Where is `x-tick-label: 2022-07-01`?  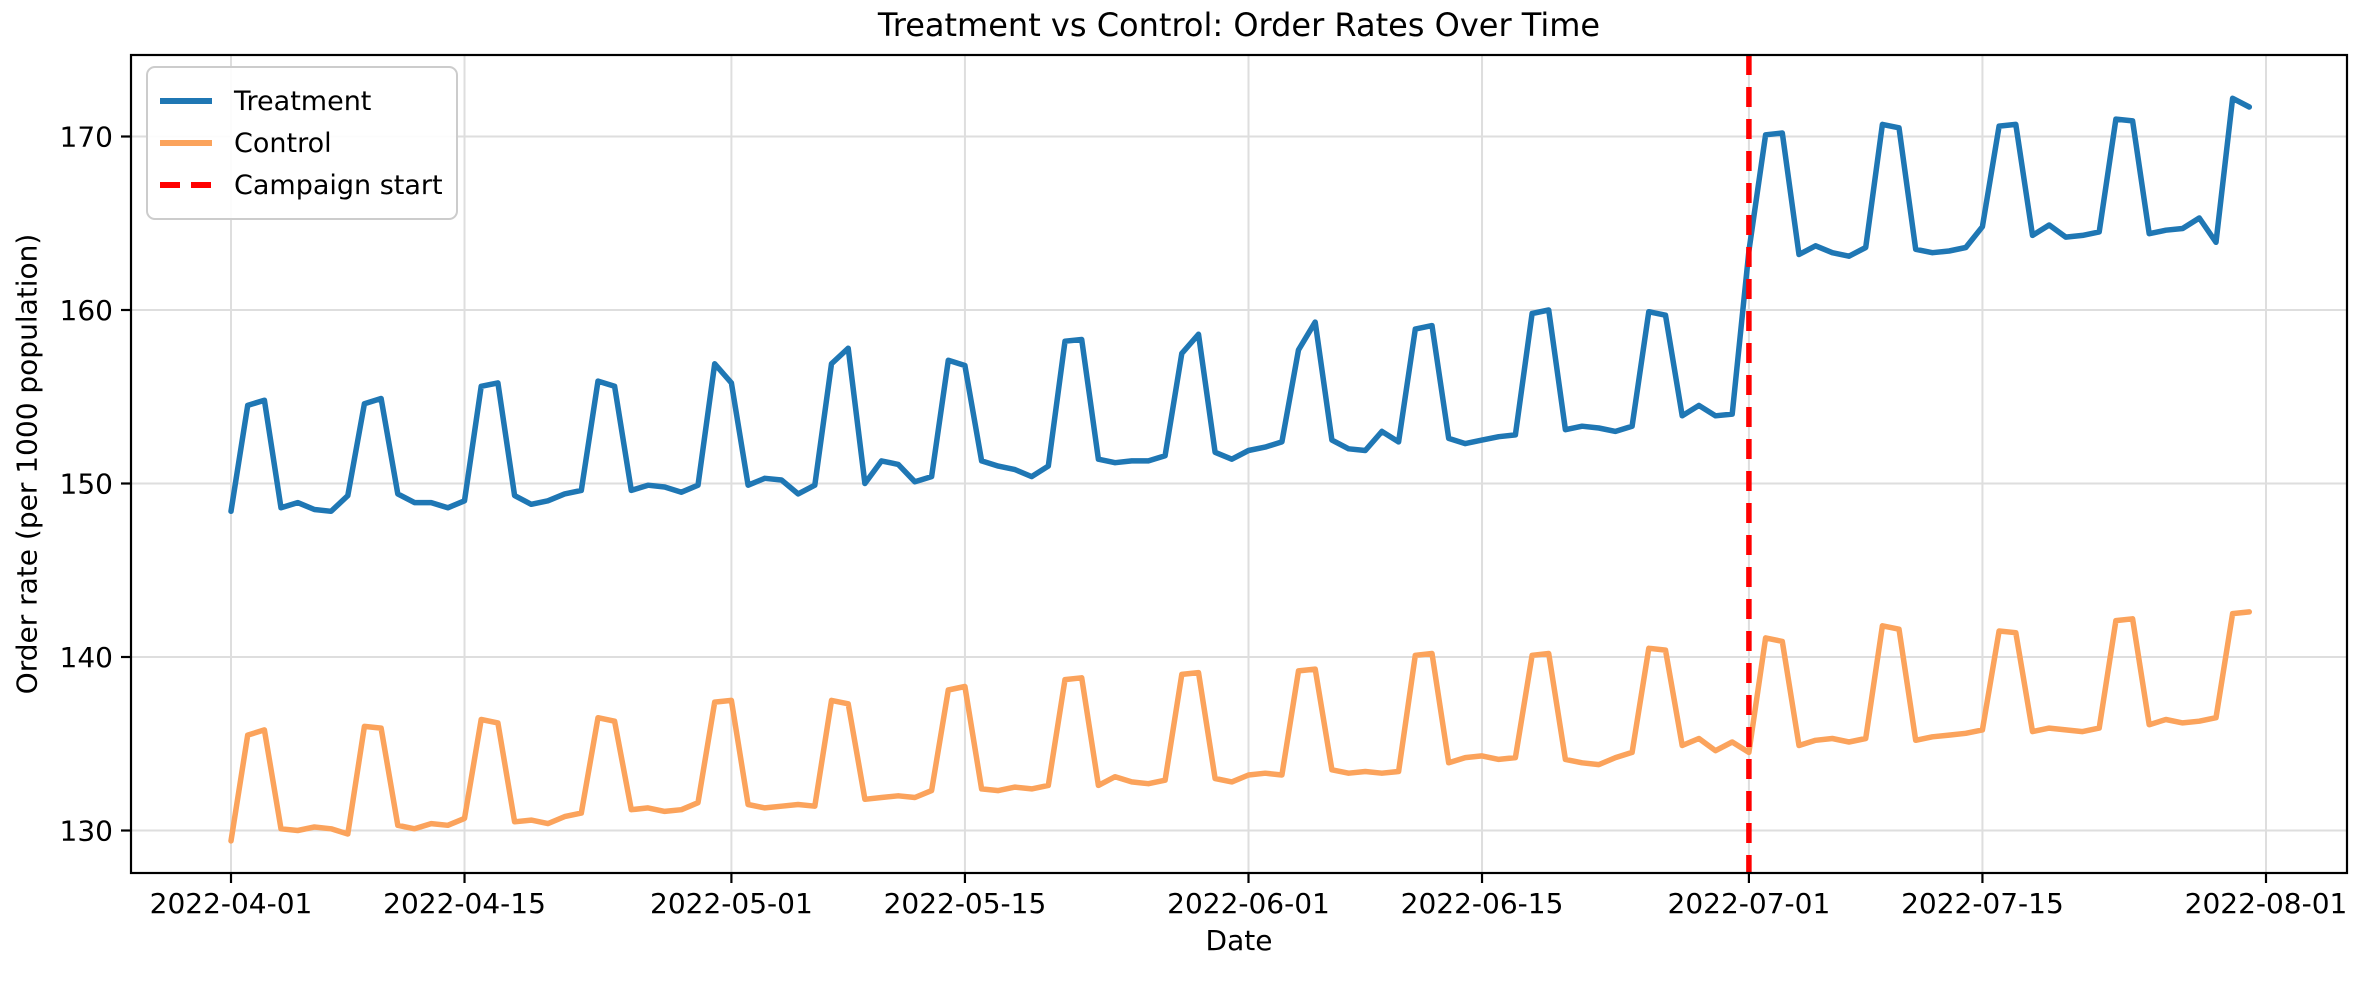 x-tick-label: 2022-07-01 is located at coordinates (1749, 903).